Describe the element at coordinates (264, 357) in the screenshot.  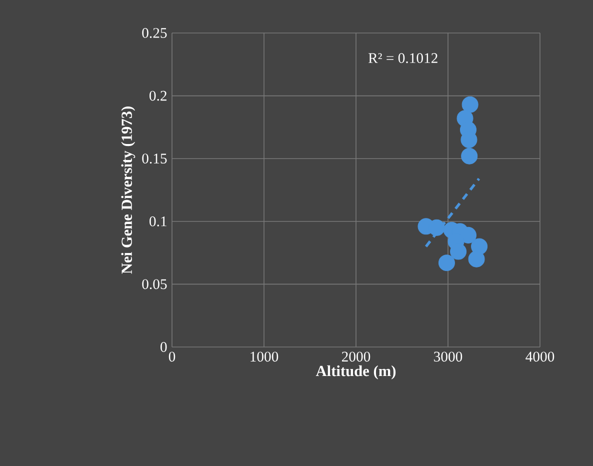
I see `x-tick-label: 1000` at that location.